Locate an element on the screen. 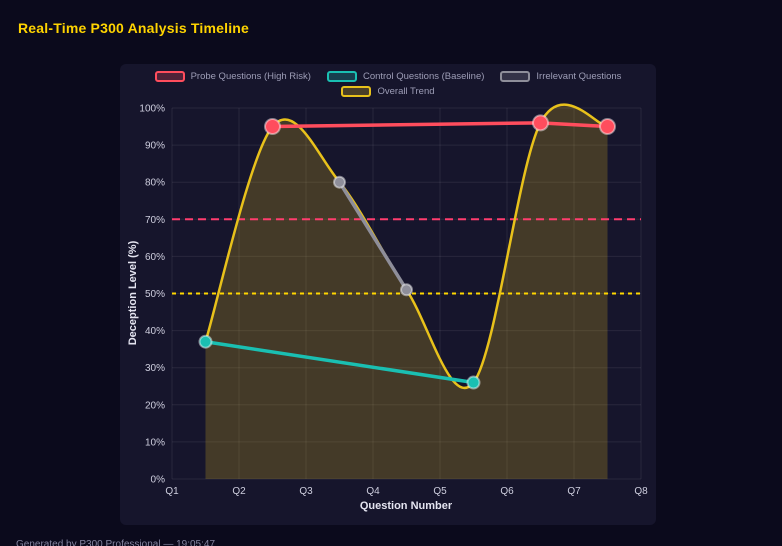 The width and height of the screenshot is (782, 546). y-tick-label: 100% is located at coordinates (152, 109).